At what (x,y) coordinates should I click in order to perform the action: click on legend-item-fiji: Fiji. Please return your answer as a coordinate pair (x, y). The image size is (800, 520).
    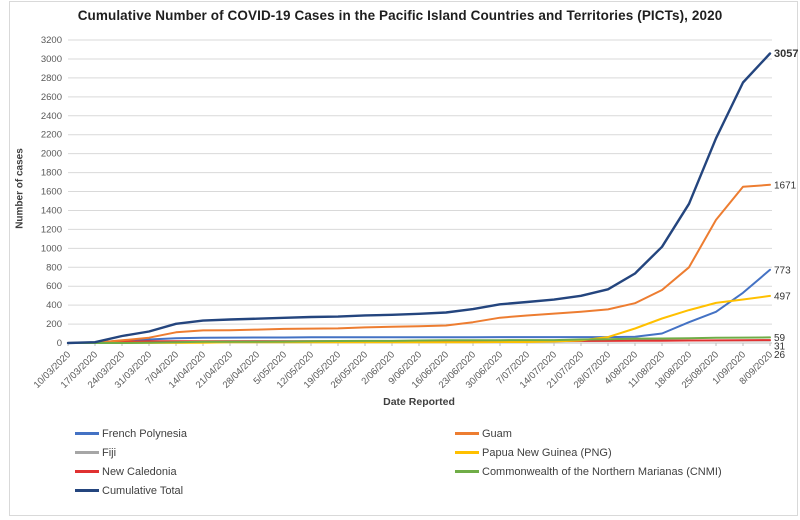
    Looking at the image, I should click on (131, 452).